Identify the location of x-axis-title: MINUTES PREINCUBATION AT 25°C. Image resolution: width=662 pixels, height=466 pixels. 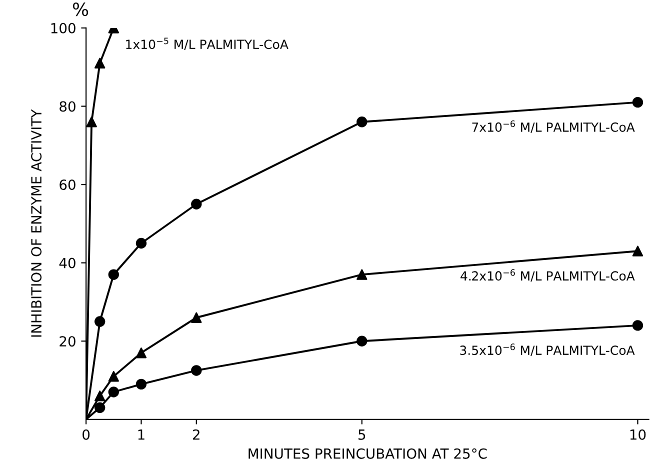
(367, 453).